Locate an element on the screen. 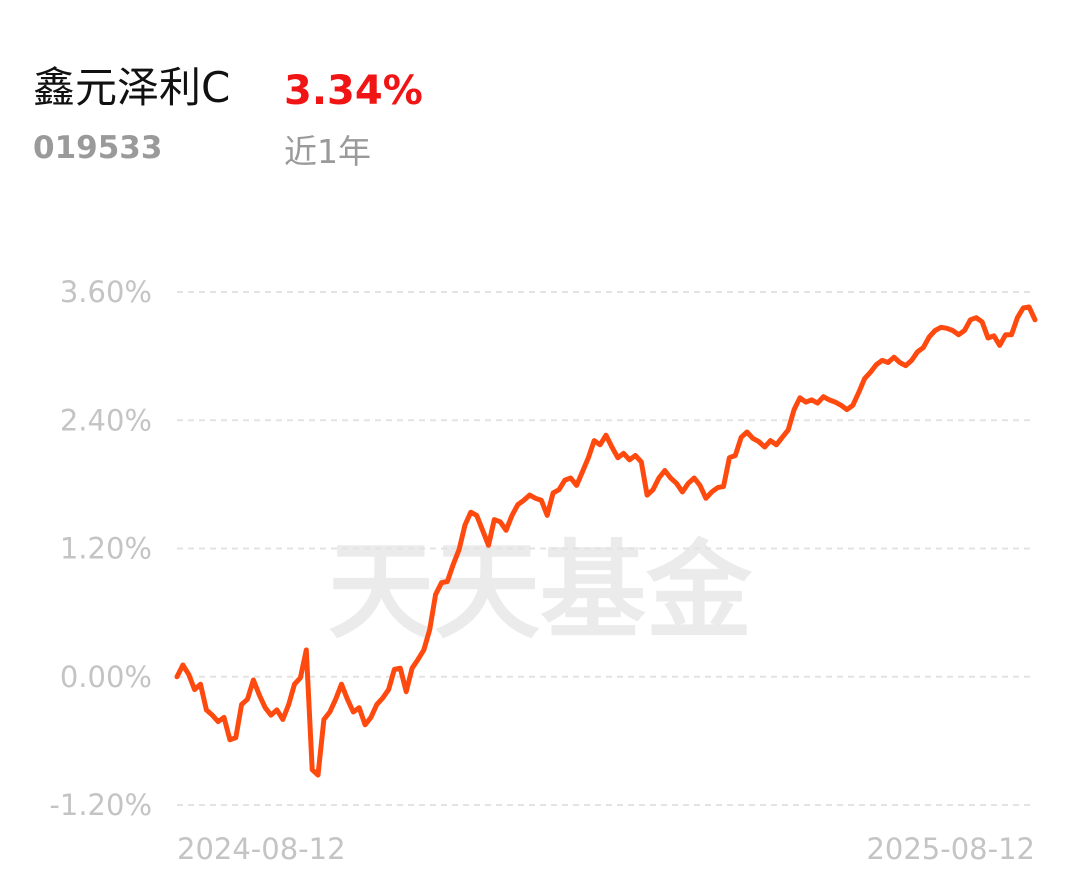 The width and height of the screenshot is (1080, 881). y-tick-label: 0.00% is located at coordinates (106, 677).